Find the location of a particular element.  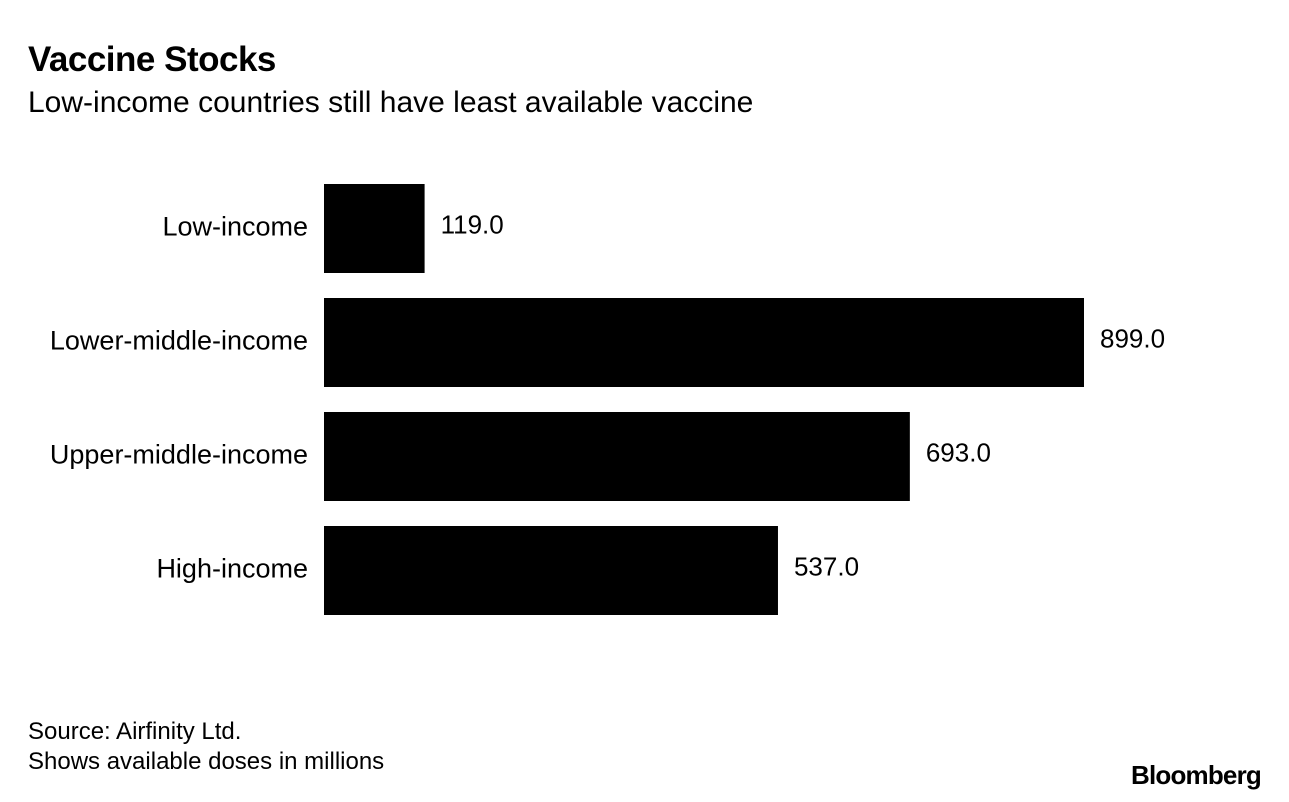

category-label-lower-middle-income: Lower-middle-income is located at coordinates (179, 341).